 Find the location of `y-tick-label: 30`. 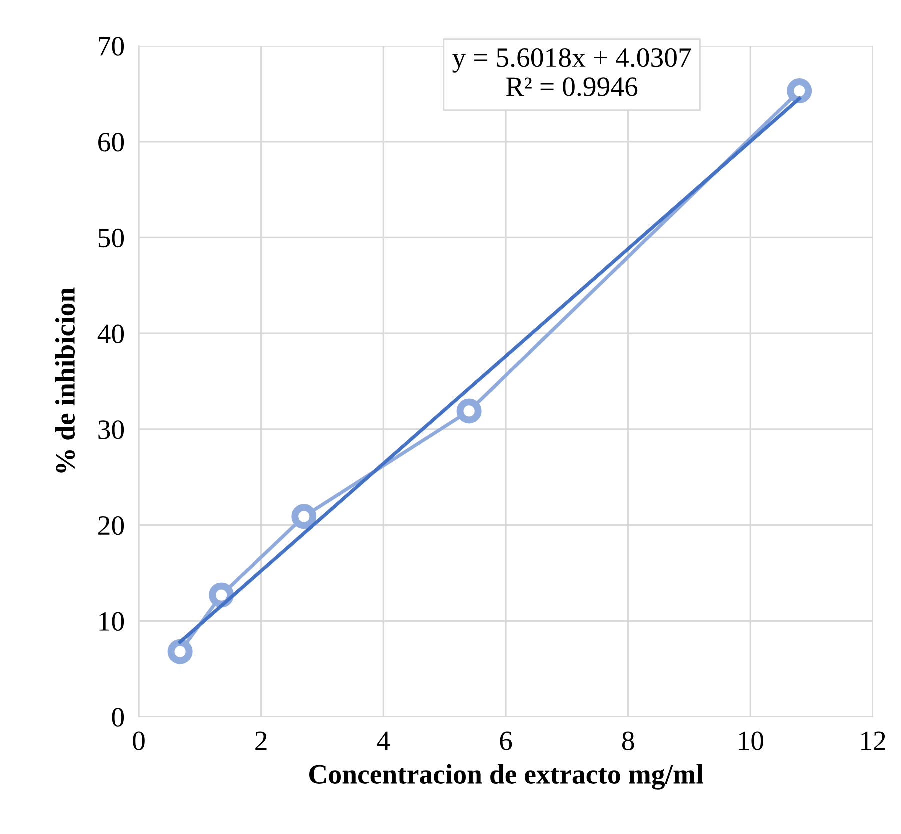

y-tick-label: 30 is located at coordinates (111, 430).